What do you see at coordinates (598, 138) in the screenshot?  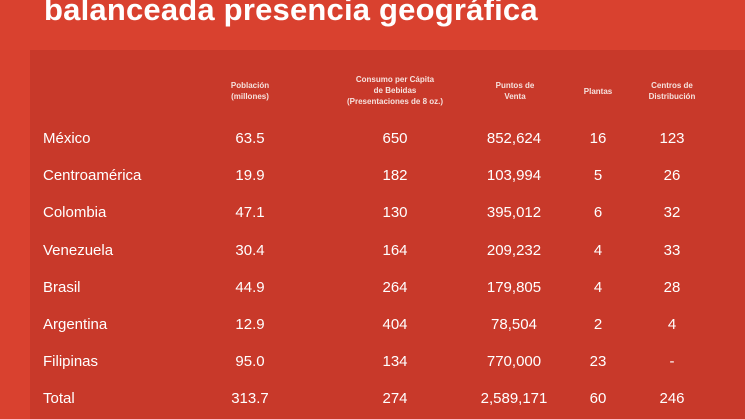 I see `cell-plantas: 16` at bounding box center [598, 138].